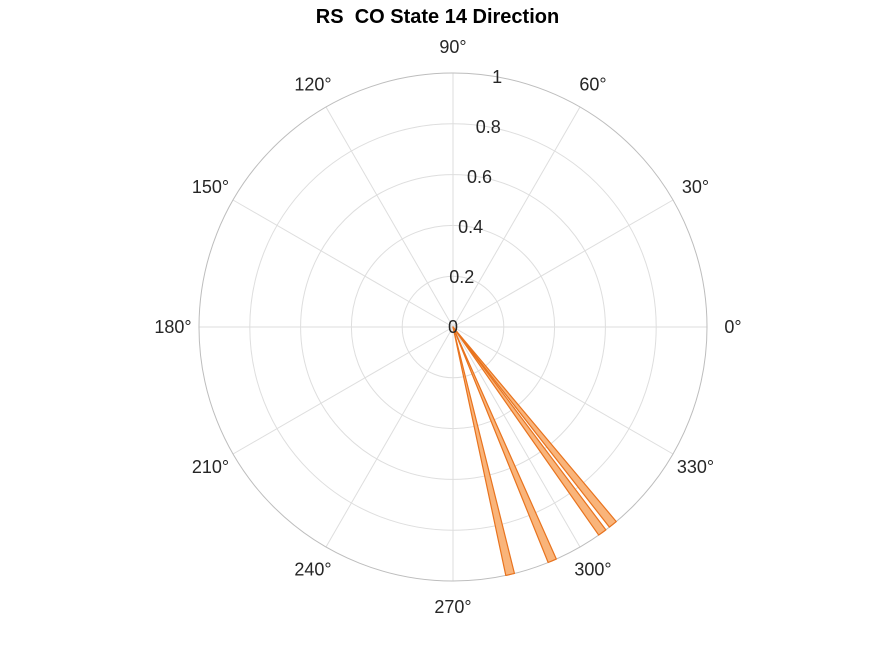 The width and height of the screenshot is (875, 656). I want to click on theta-tick-label: 60°, so click(592, 85).